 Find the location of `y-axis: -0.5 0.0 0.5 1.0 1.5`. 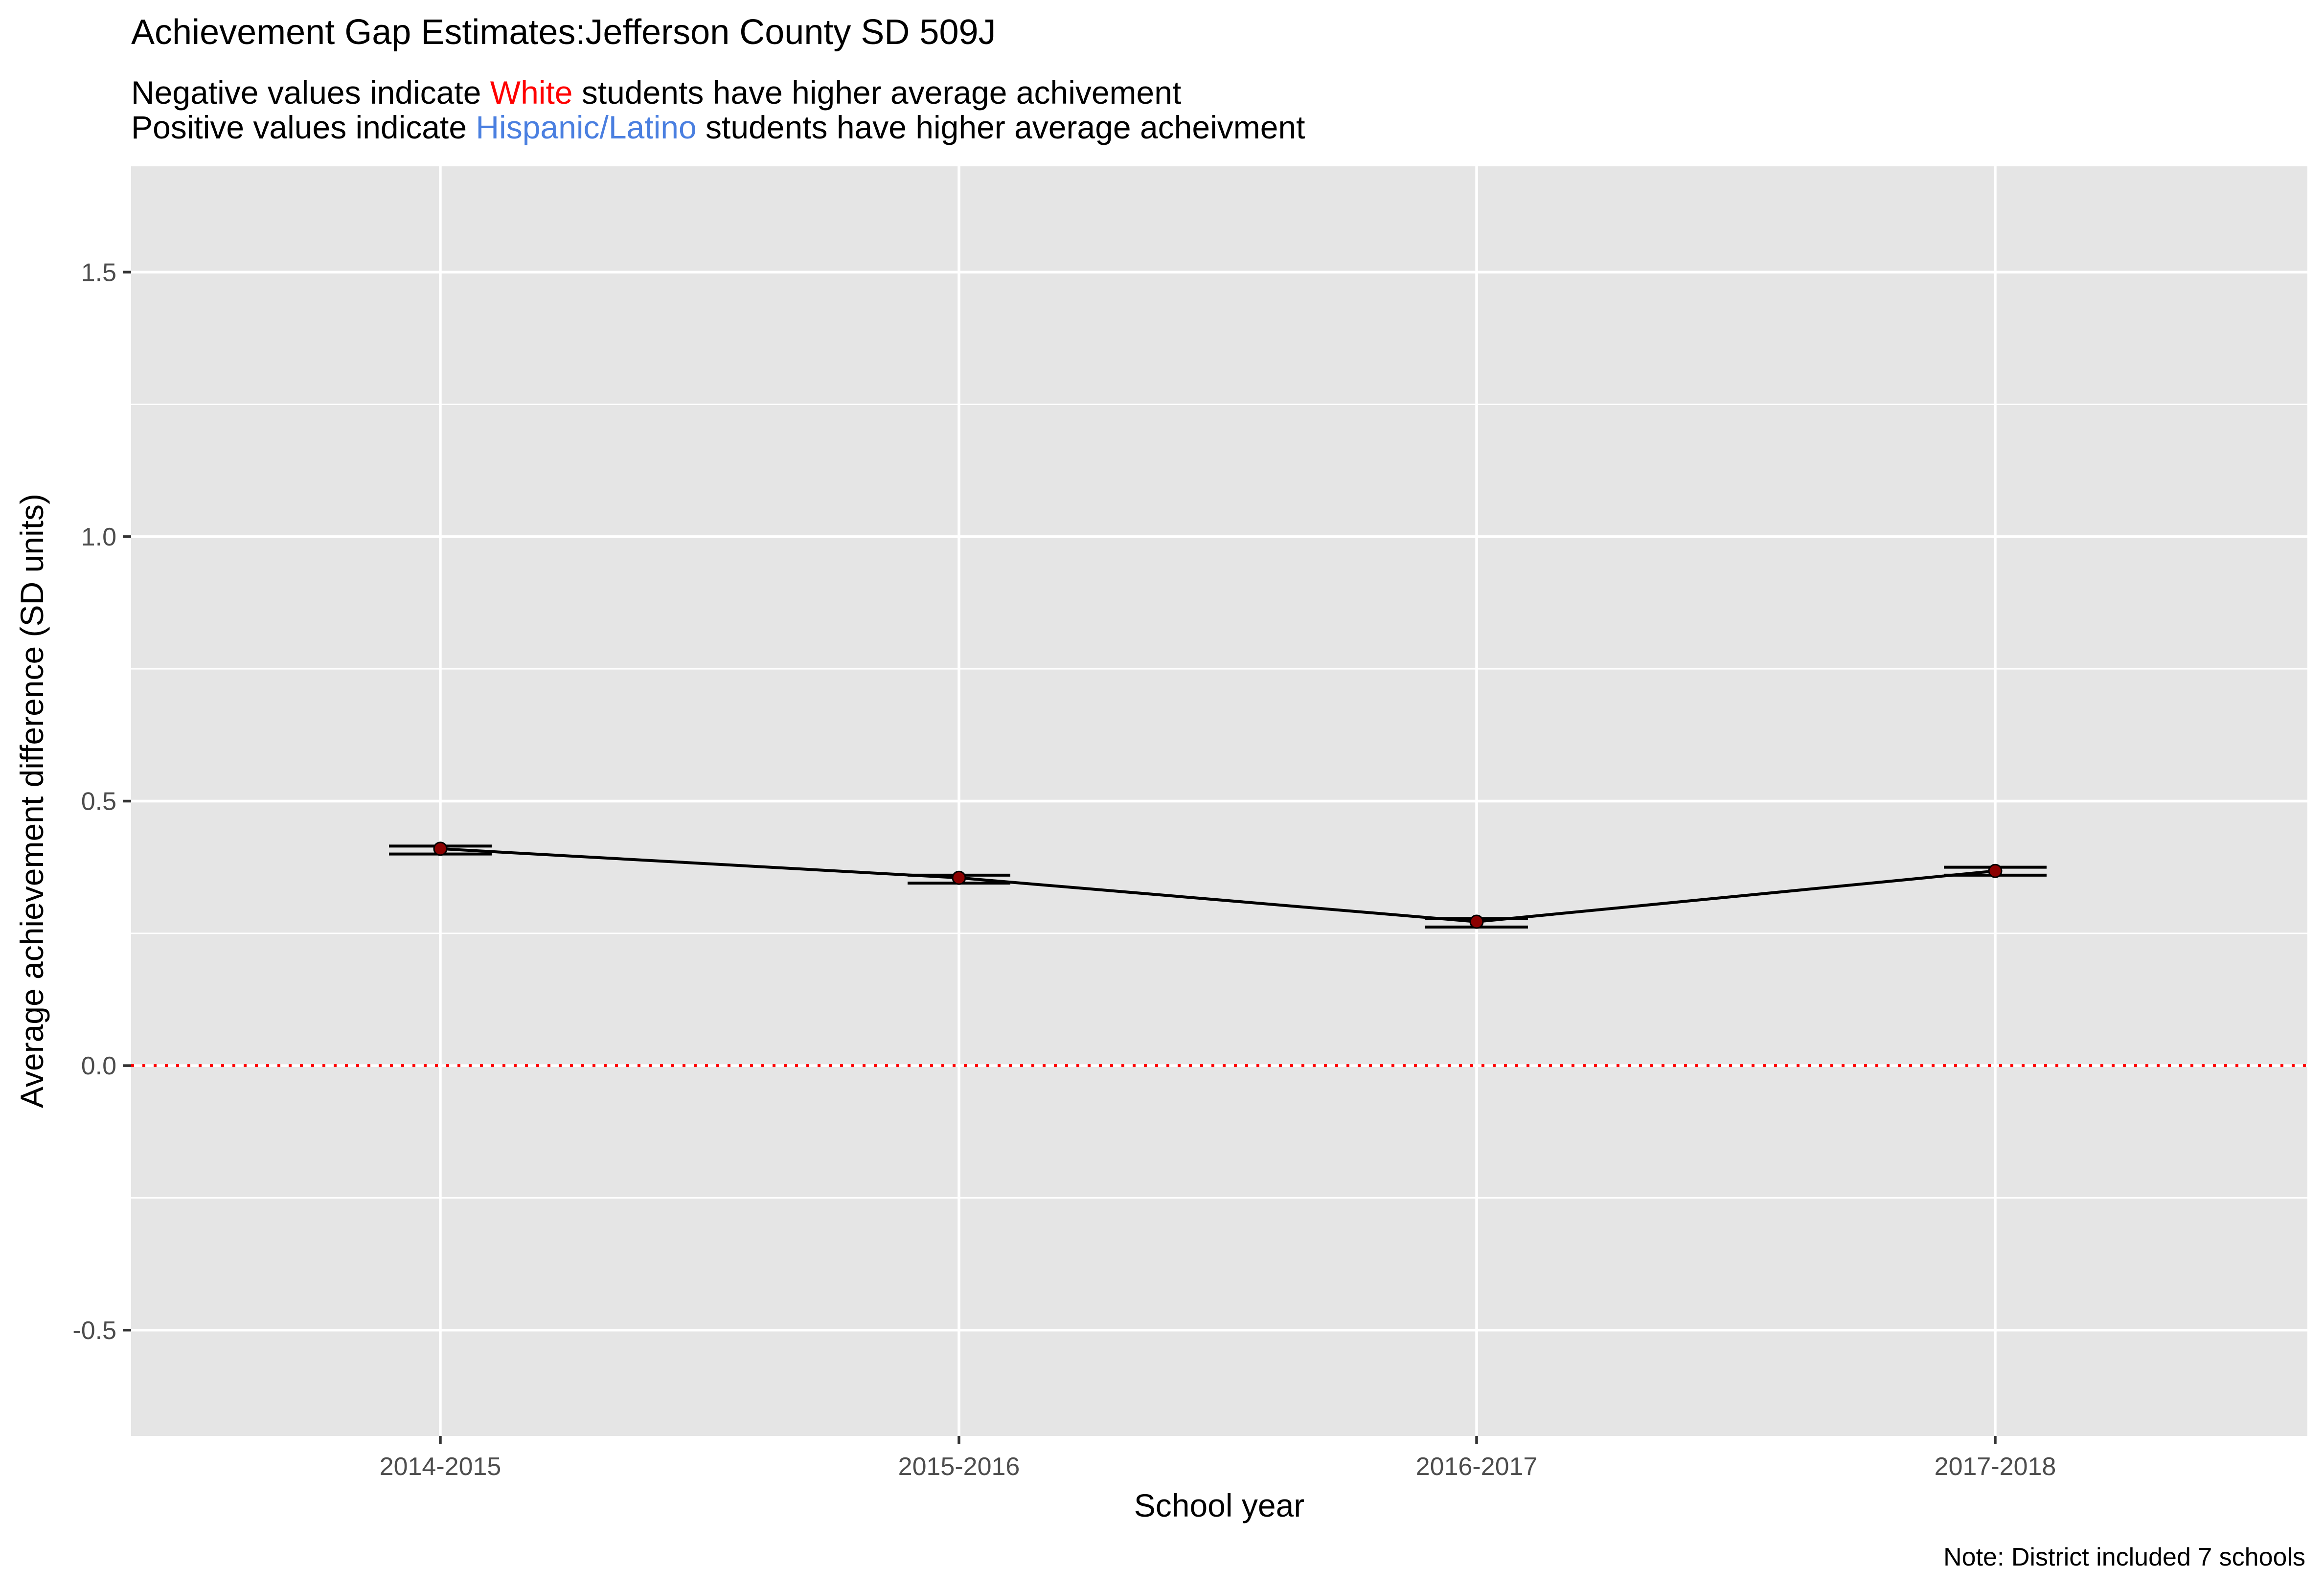

y-axis: -0.5 0.0 0.5 1.0 1.5 is located at coordinates (101, 802).